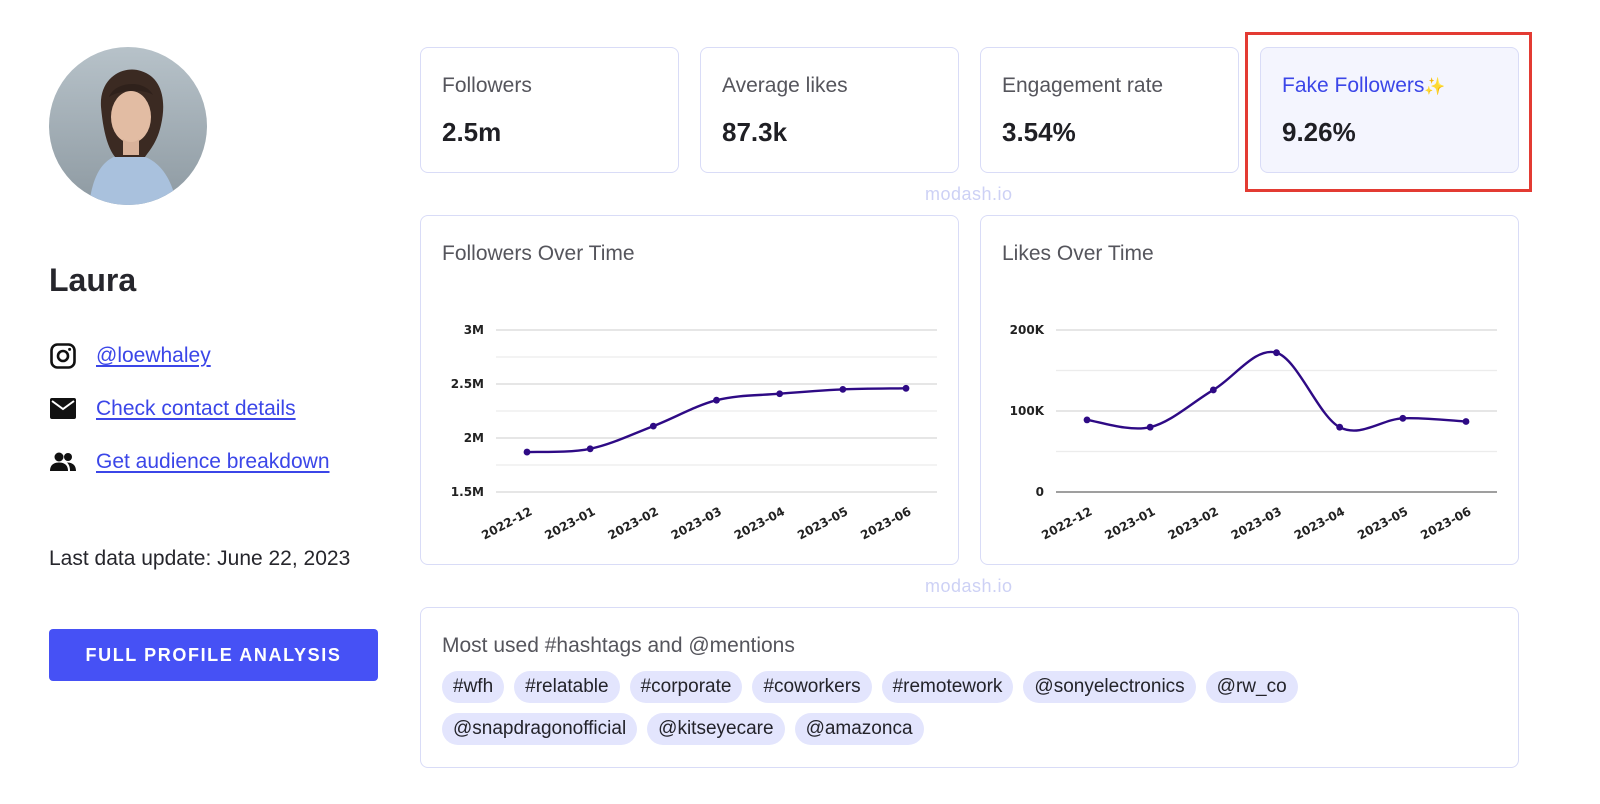 The height and width of the screenshot is (804, 1600). Describe the element at coordinates (538, 253) in the screenshot. I see `chart-title: Followers Over Time` at that location.